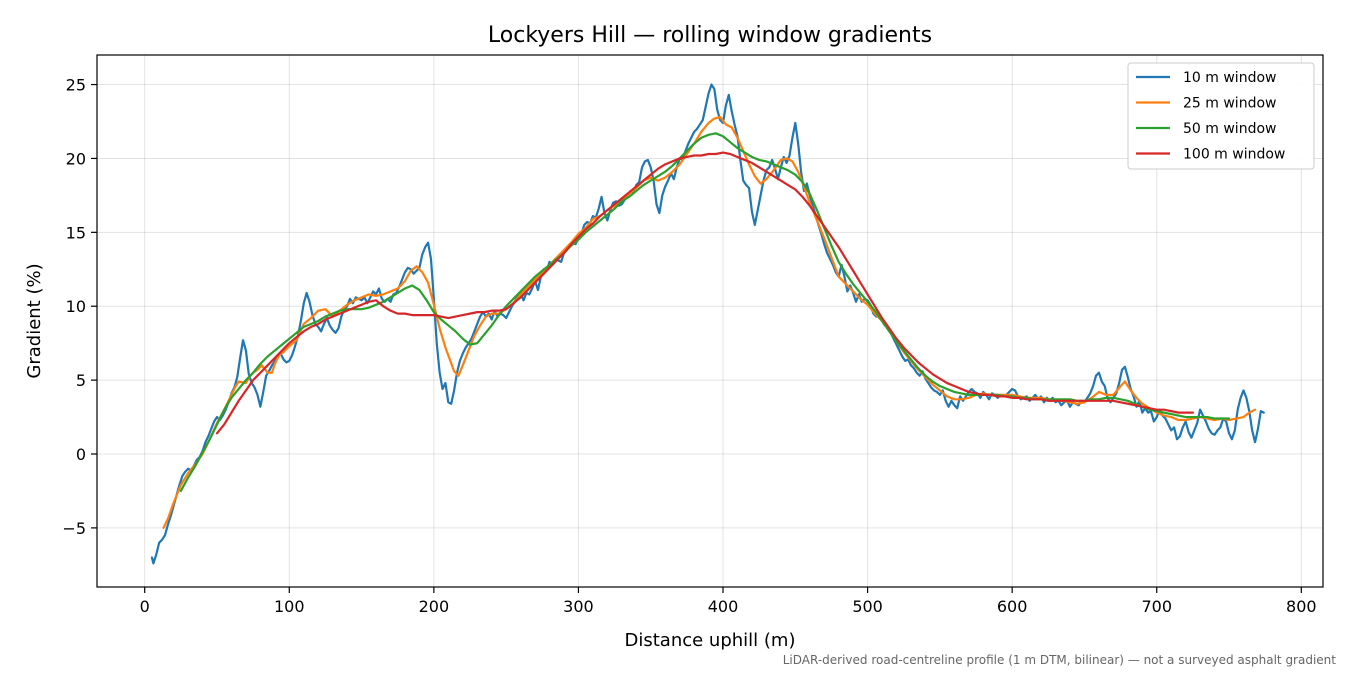  What do you see at coordinates (710, 640) in the screenshot?
I see `x-axis-label: Distance uphill (m)` at bounding box center [710, 640].